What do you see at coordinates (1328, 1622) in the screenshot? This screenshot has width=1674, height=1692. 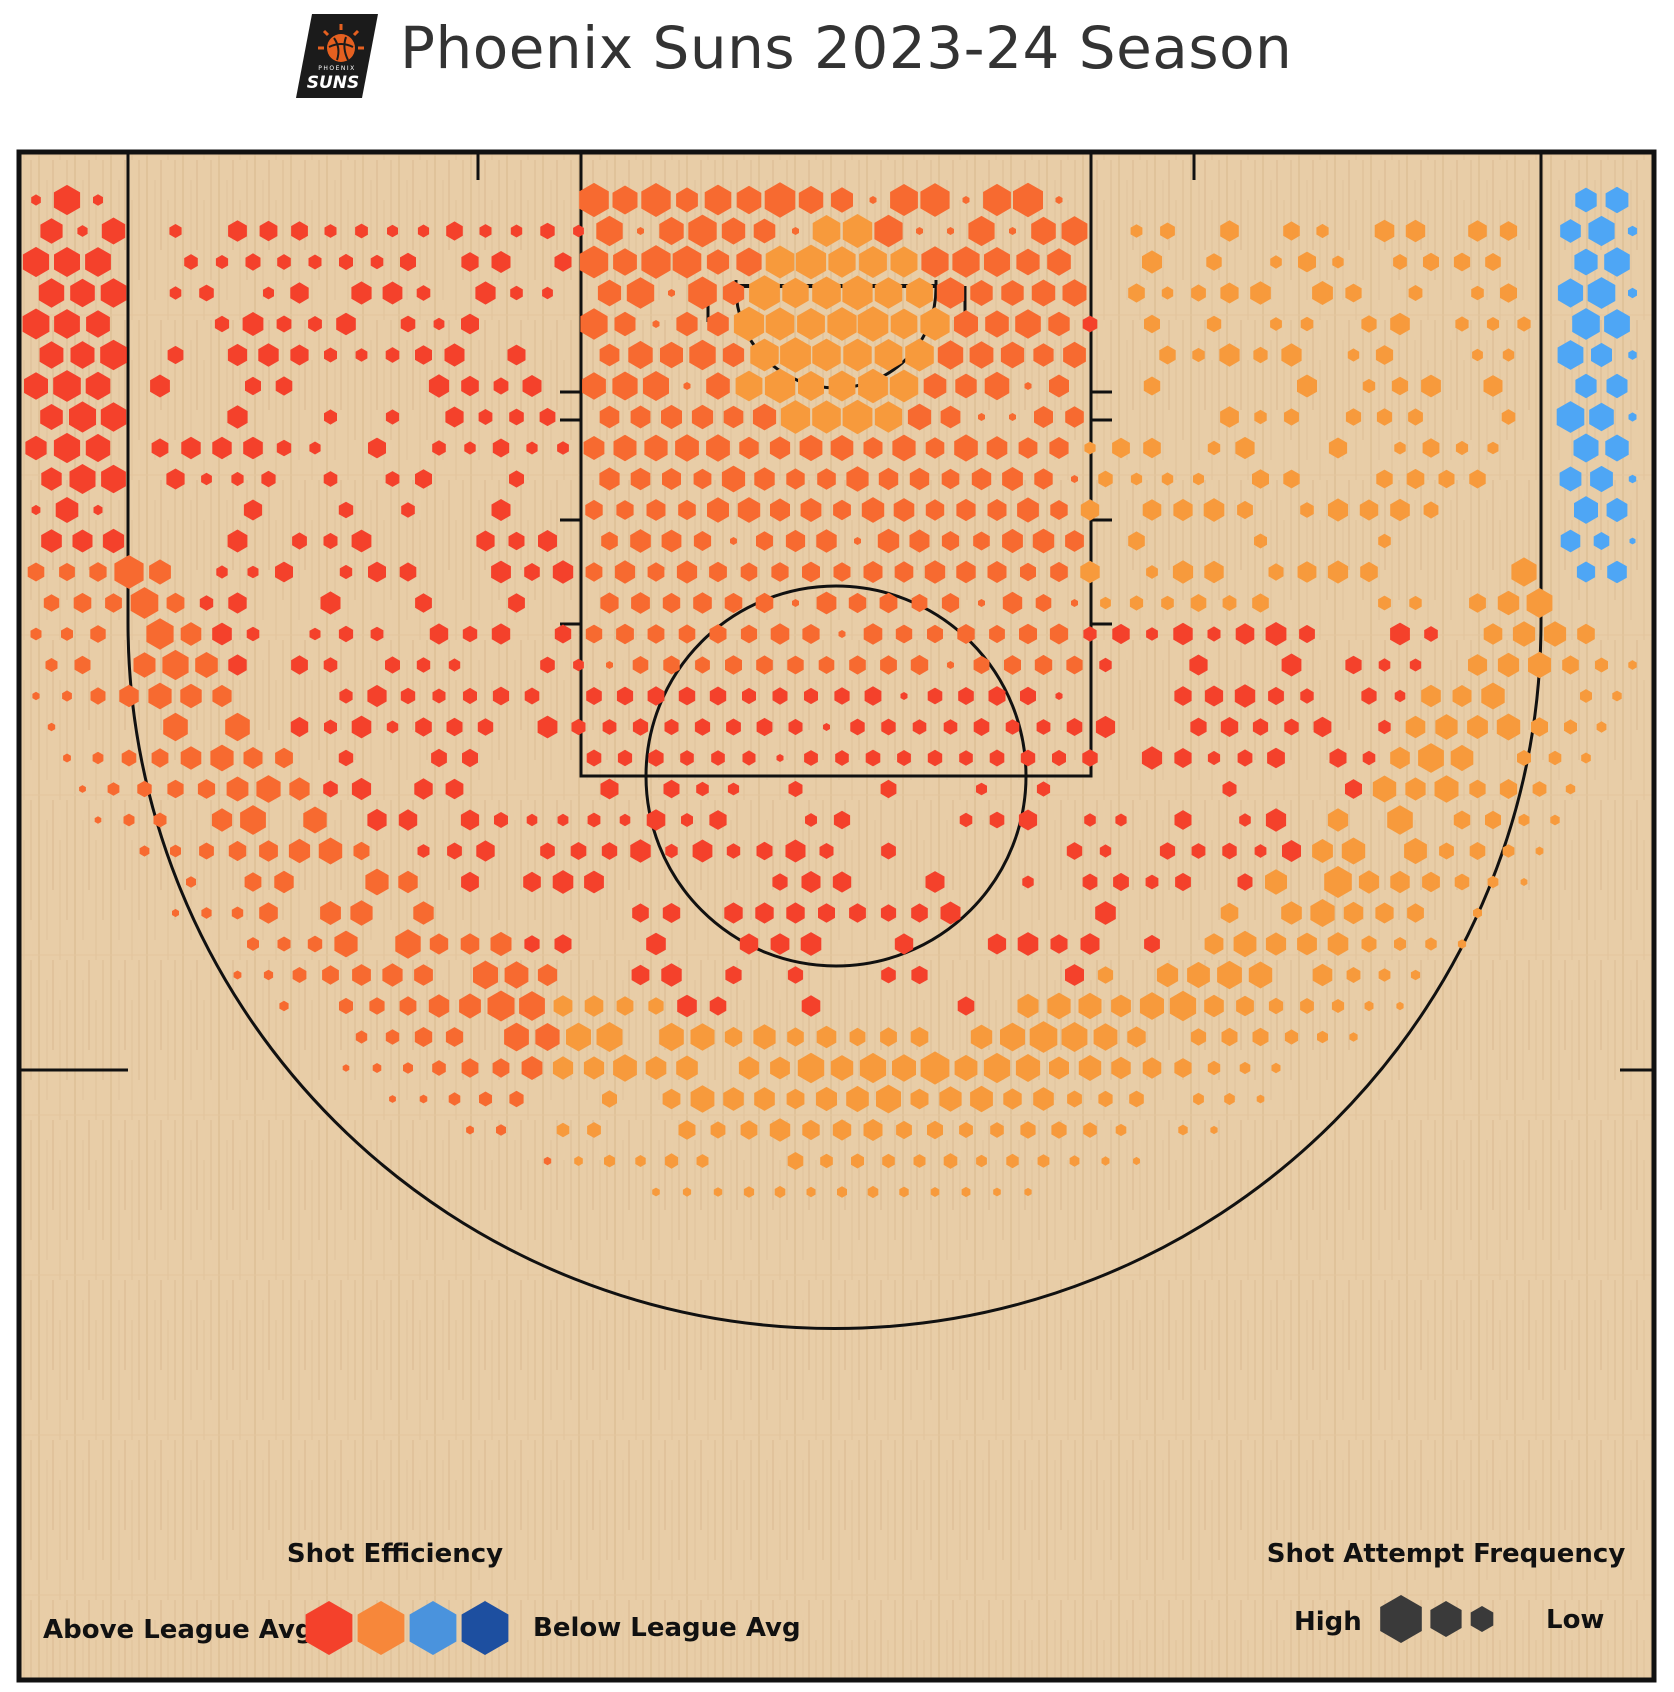 I see `legend-frequency-high-label: High` at bounding box center [1328, 1622].